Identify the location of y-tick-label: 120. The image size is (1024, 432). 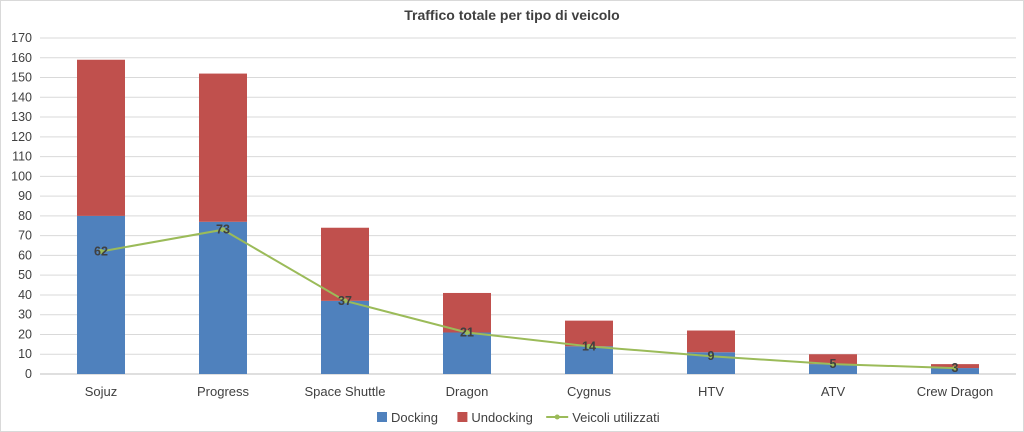
(21, 137).